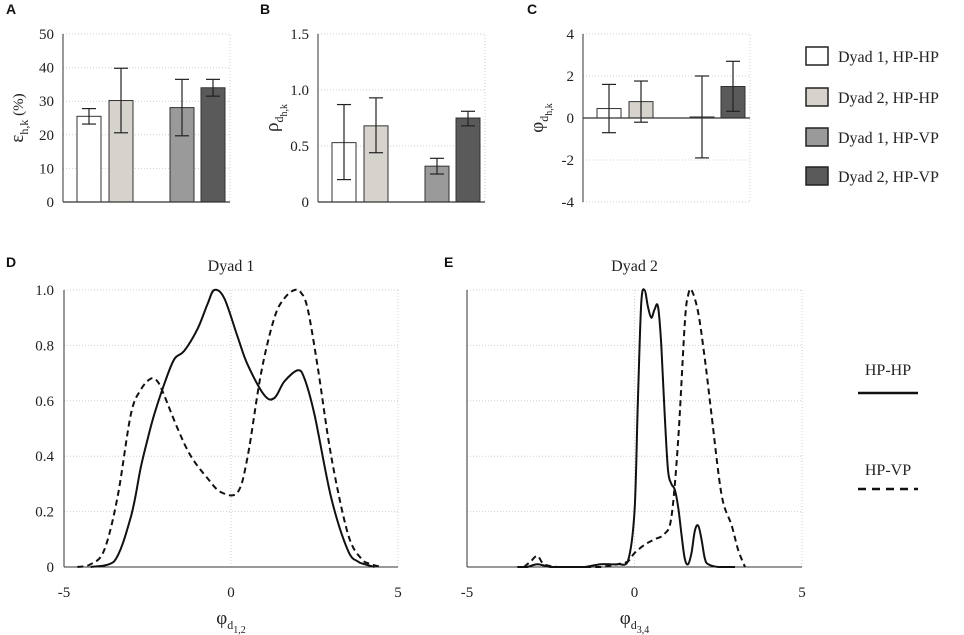  Describe the element at coordinates (24, 127) in the screenshot. I see `y-axis-label-subscript: h,k` at that location.